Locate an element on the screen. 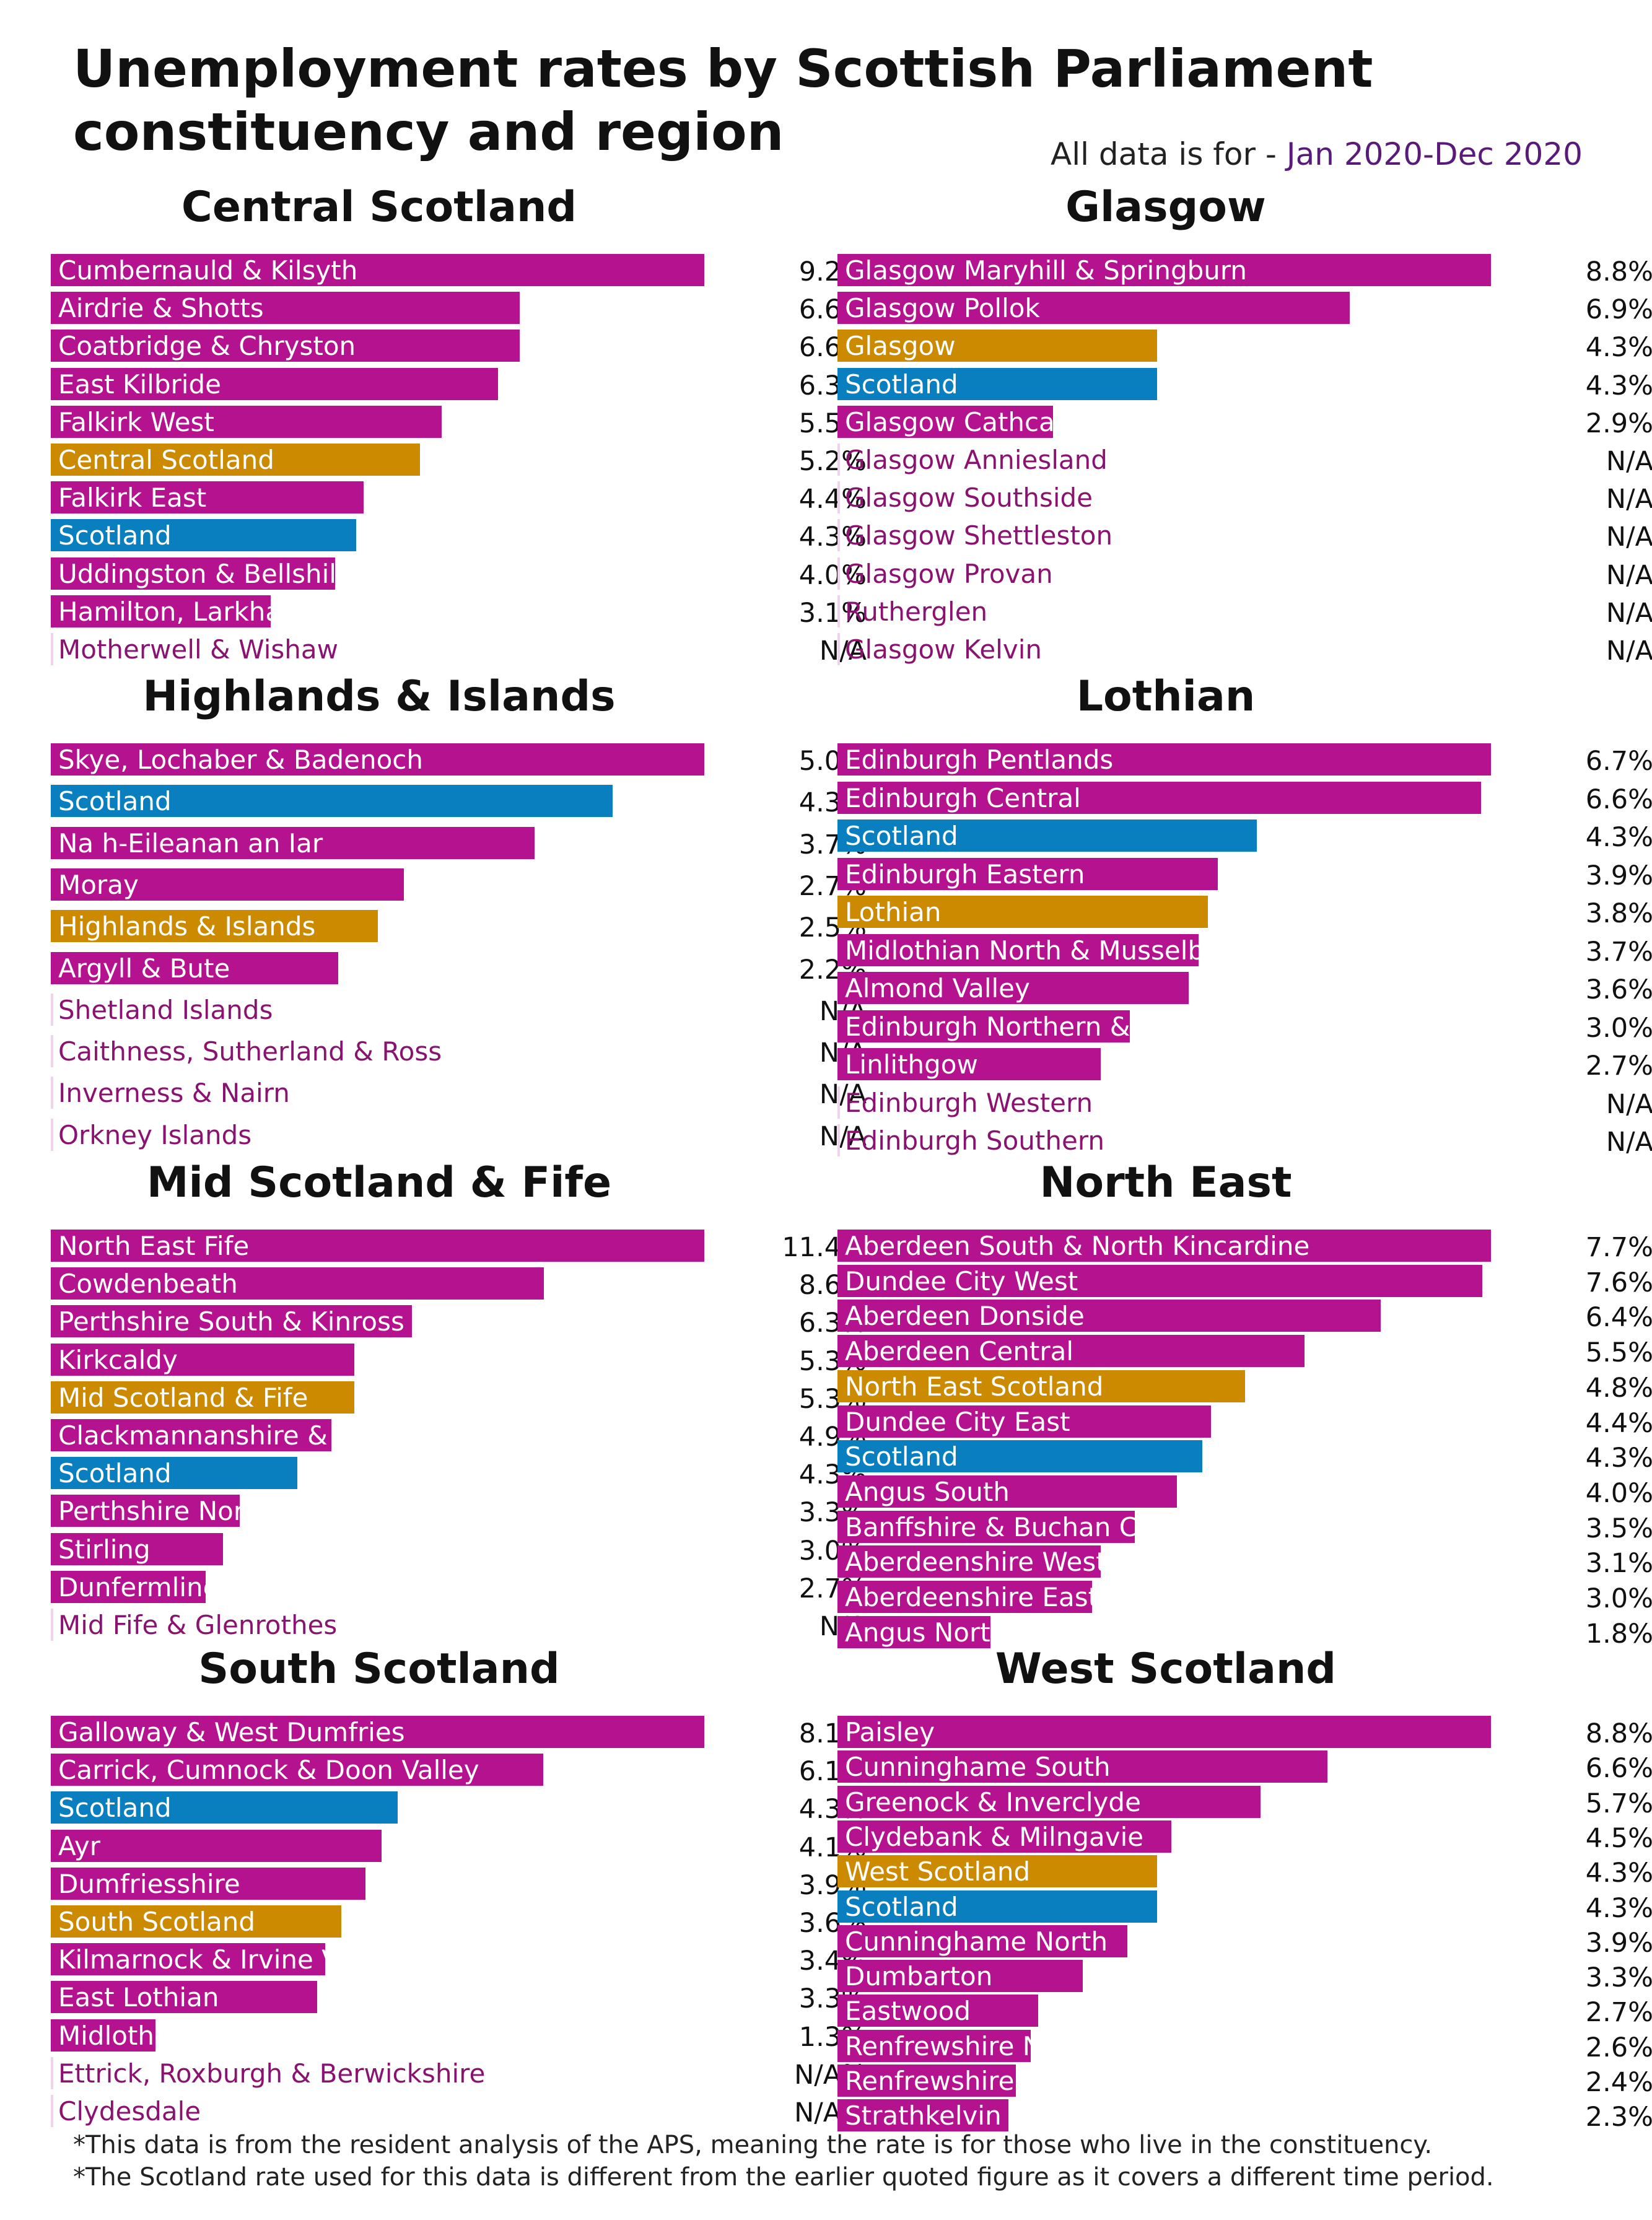  bar-row-kilmarnock-and-irvine-valley: Kilmarnock & Irvine Valley 3.4% is located at coordinates (459, 1960).